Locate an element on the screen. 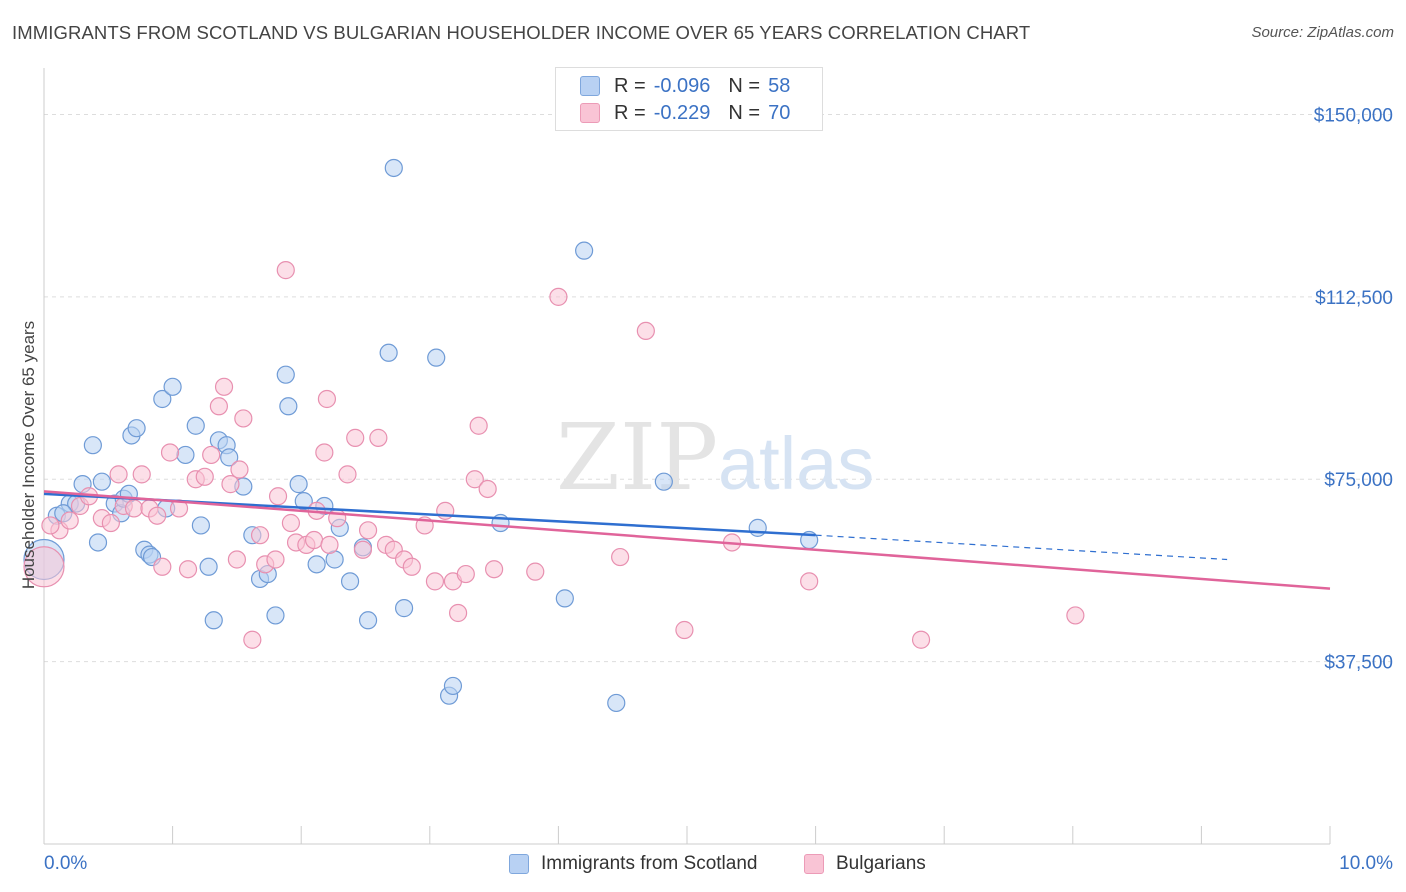  legend-r-value-bulgarians: -0.229 is located at coordinates (682, 112).